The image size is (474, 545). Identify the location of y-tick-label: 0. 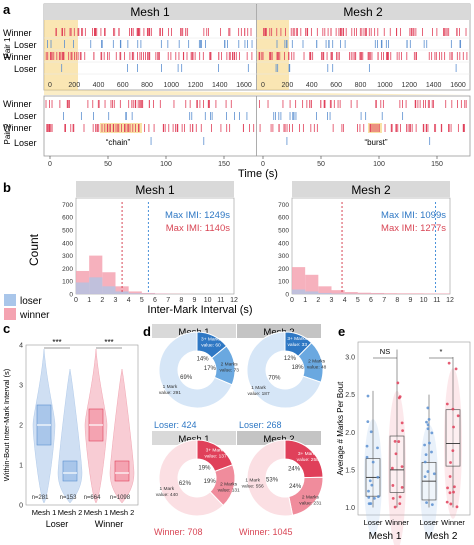
(71, 295).